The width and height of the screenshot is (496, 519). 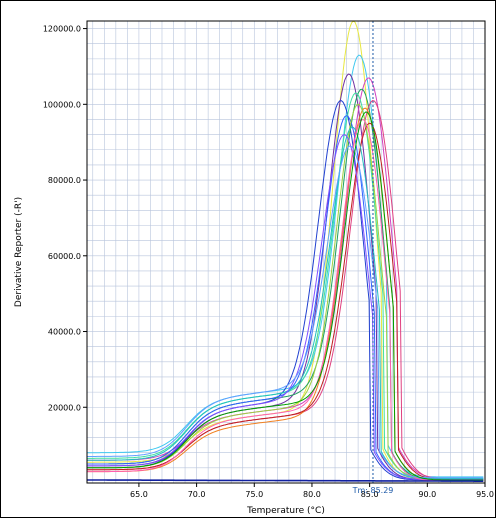 I want to click on tm-label: Tm: 85.29, so click(x=373, y=490).